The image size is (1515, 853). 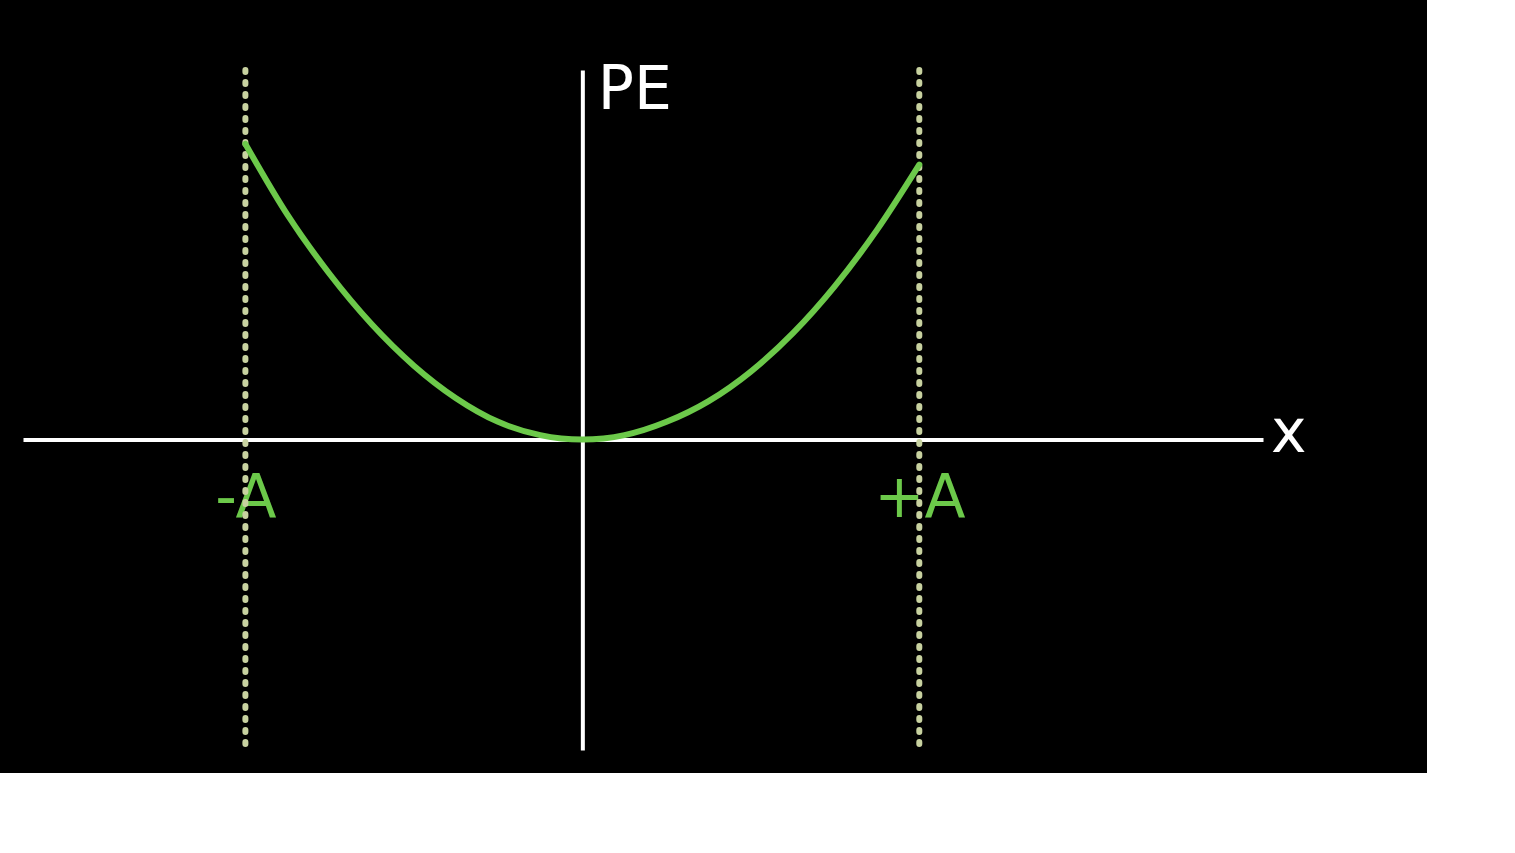 I want to click on text: x, so click(x=1289, y=430).